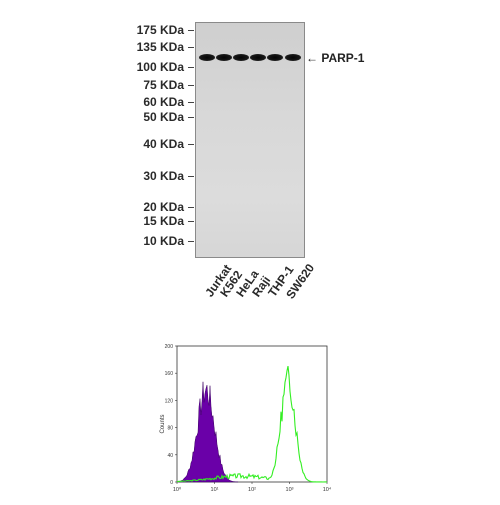 This screenshot has width=500, height=505. Describe the element at coordinates (177, 489) in the screenshot. I see `x-tick-label: 10⁰` at that location.